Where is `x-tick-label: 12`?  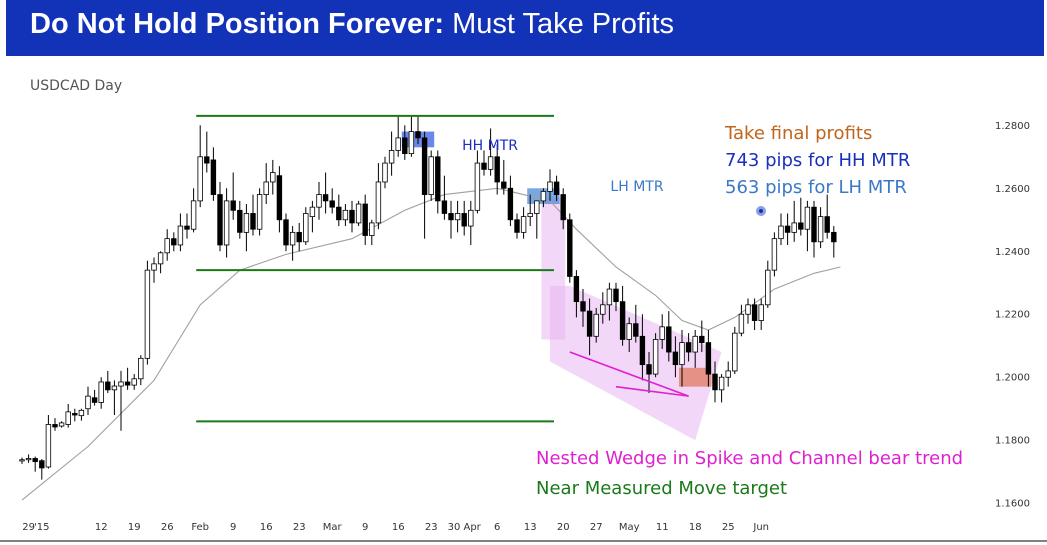
x-tick-label: 12 is located at coordinates (101, 527).